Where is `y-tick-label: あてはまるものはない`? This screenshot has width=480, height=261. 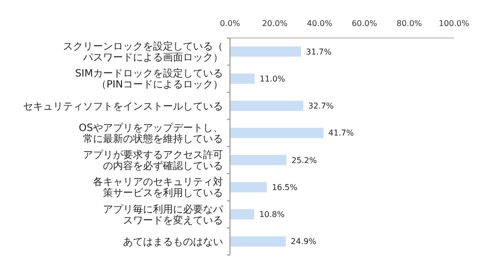 y-tick-label: あてはまるものはない is located at coordinates (173, 242).